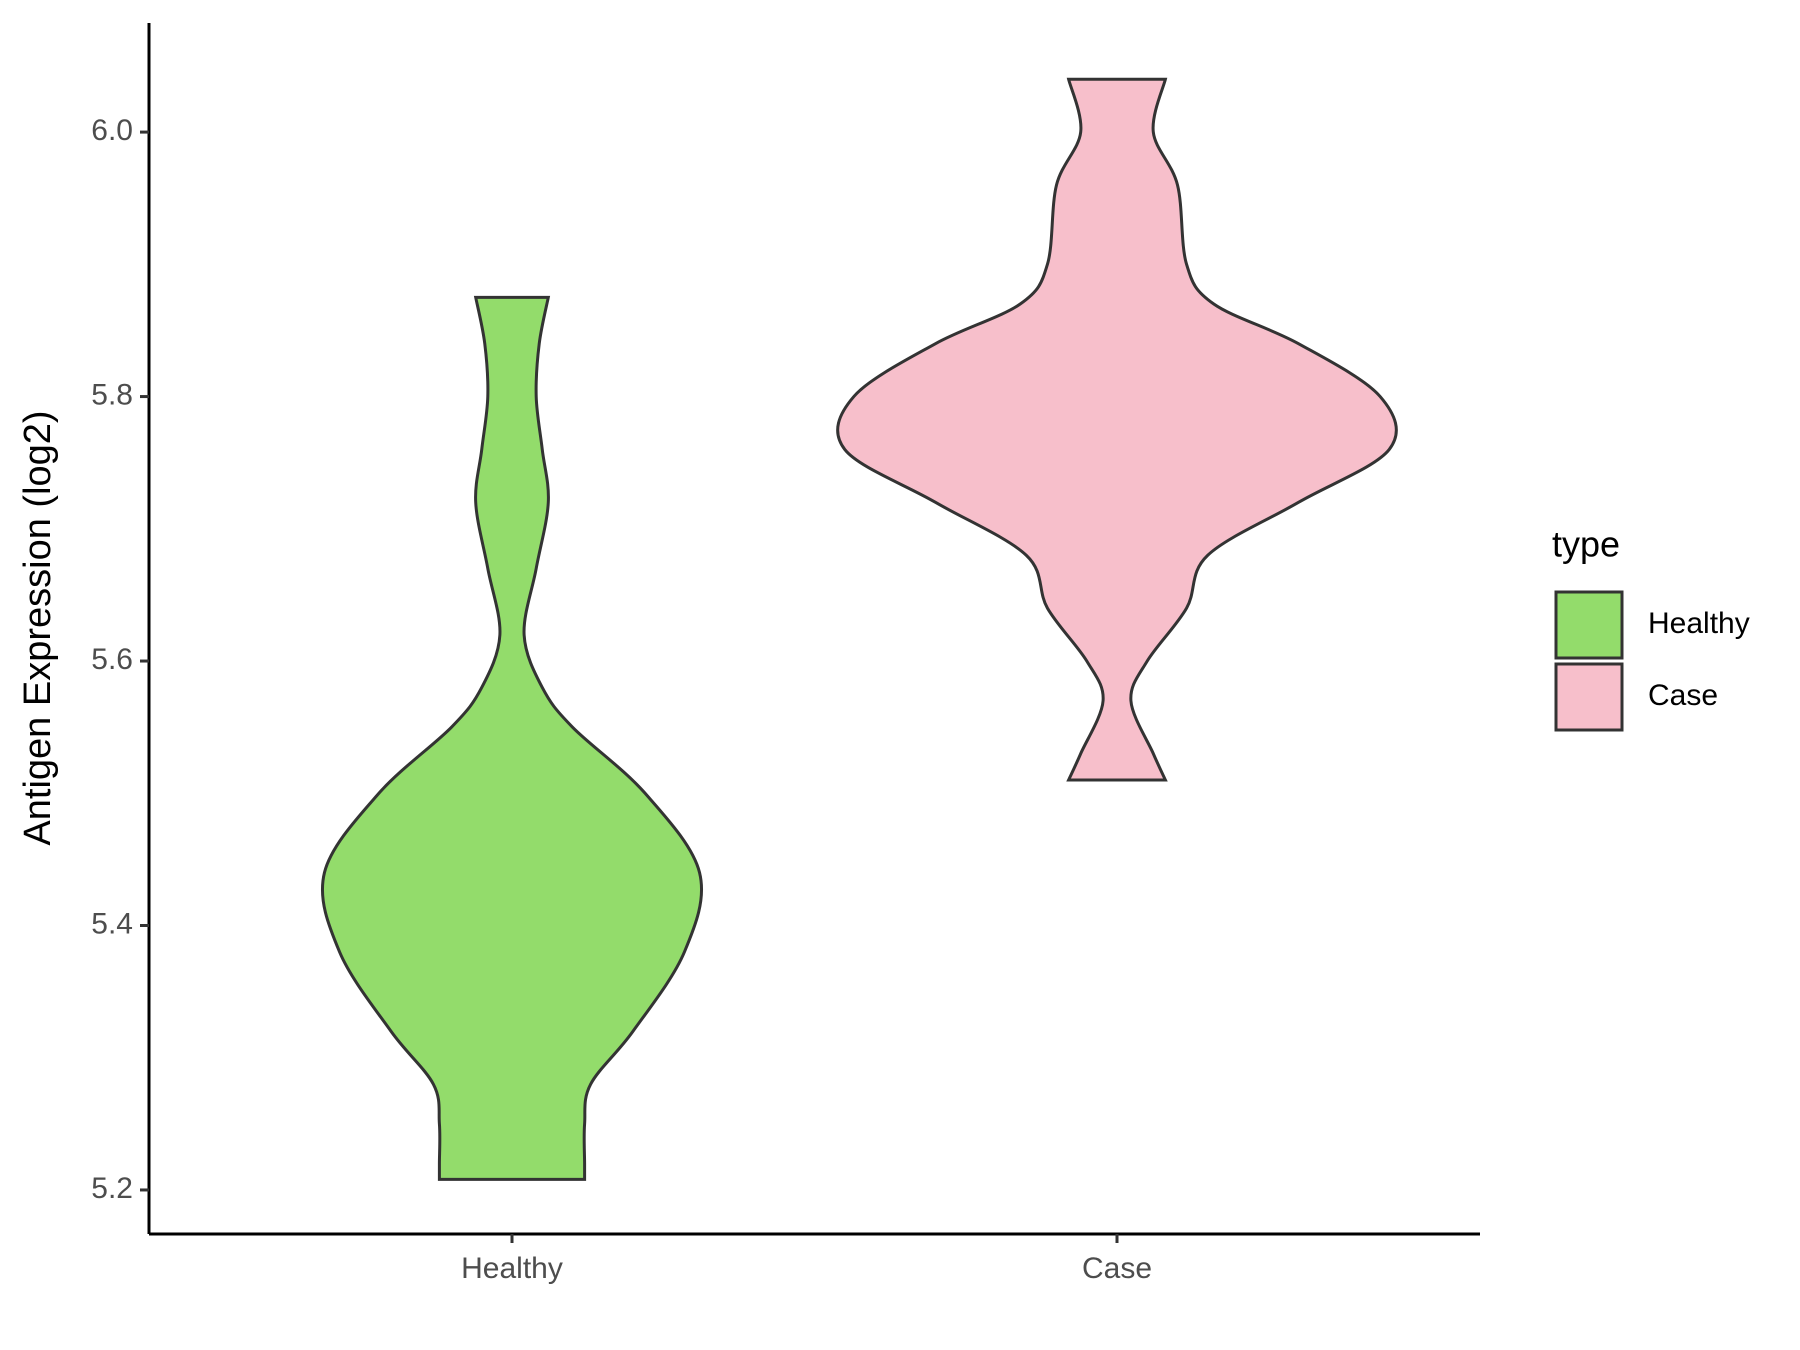  I want to click on legend-title: type, so click(1586, 544).